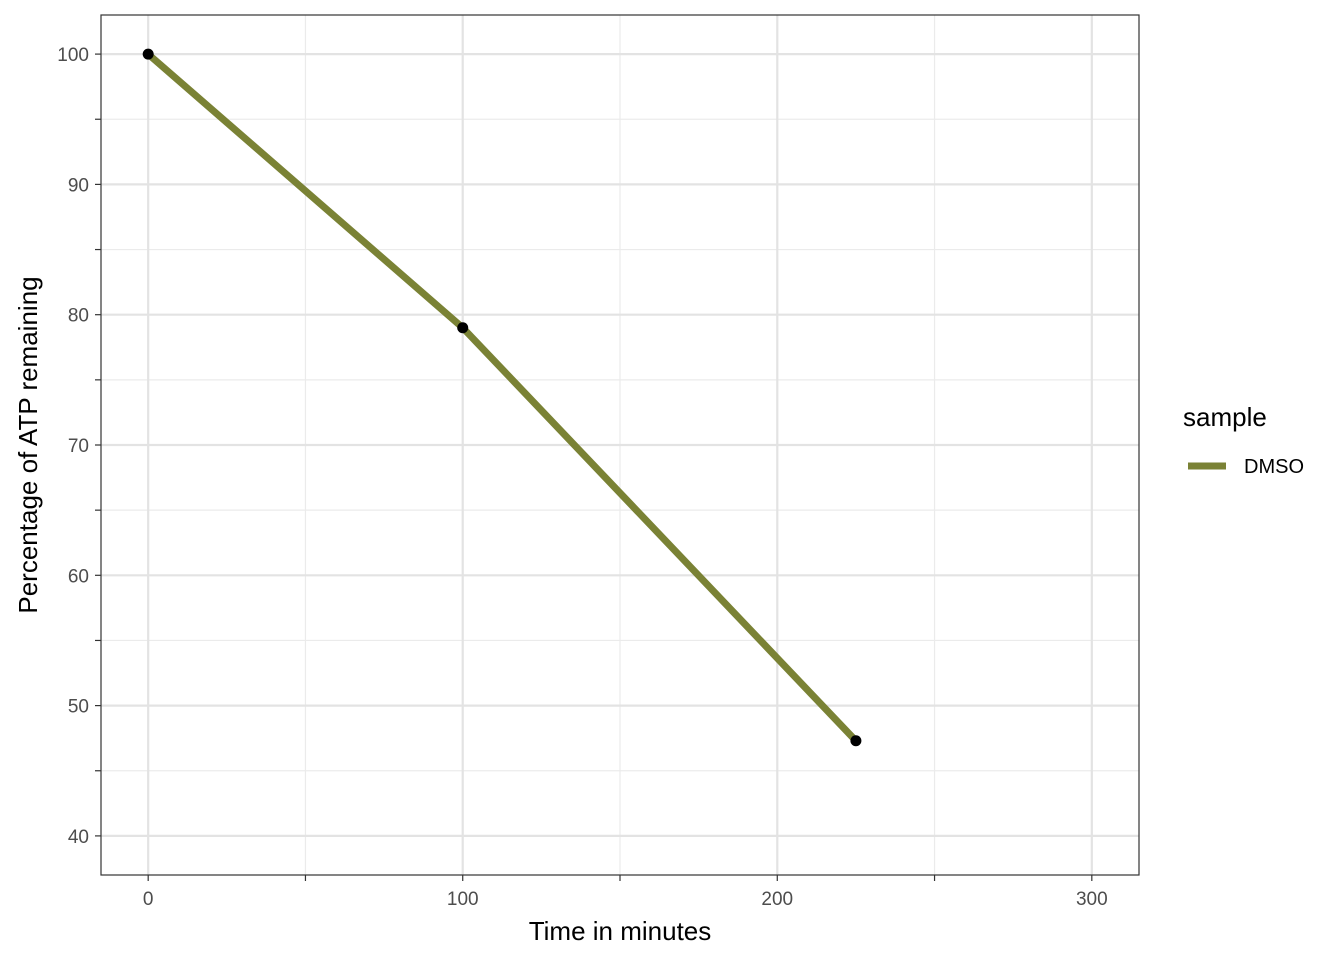  I want to click on x-tick-label: 100, so click(463, 899).